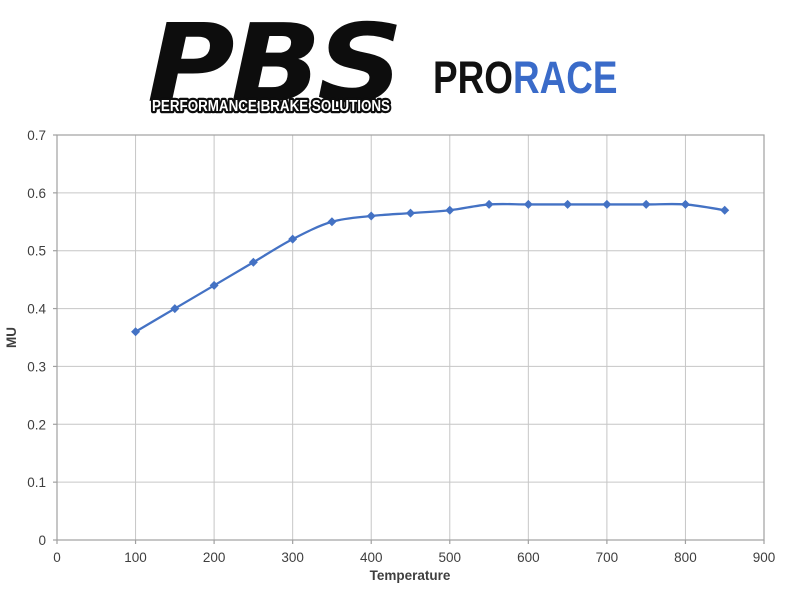  I want to click on x-axis-title: Temperature, so click(410, 575).